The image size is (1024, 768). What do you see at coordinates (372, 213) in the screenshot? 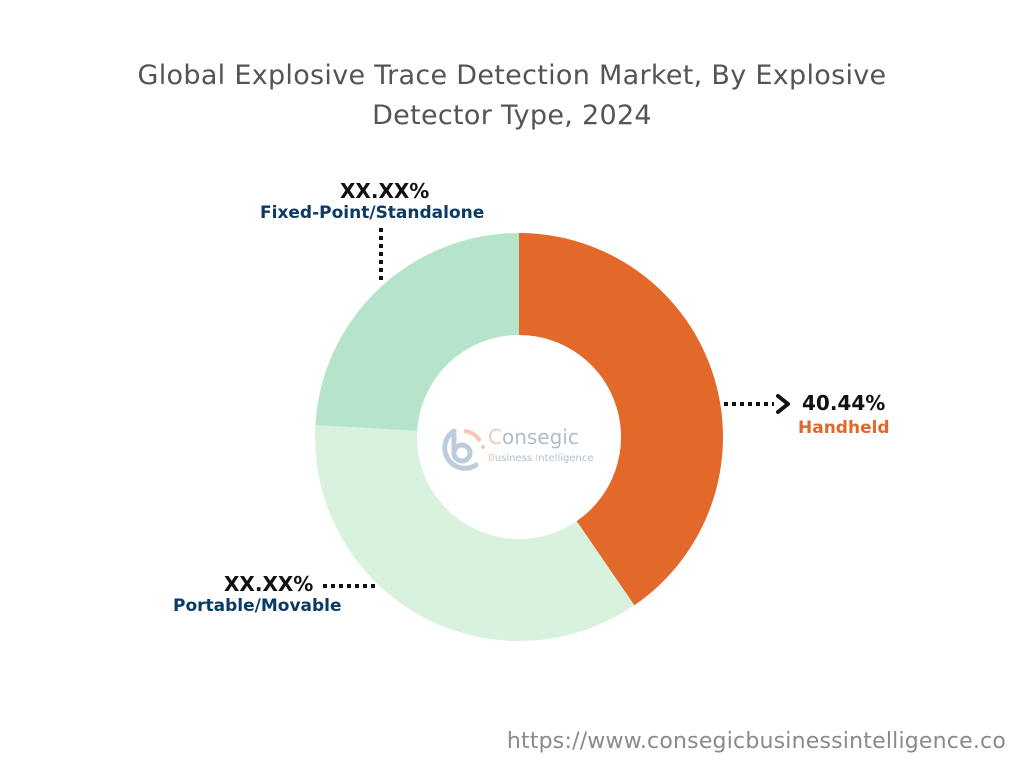
I see `label-fixed-name: Fixed-Point/Standalone` at bounding box center [372, 213].